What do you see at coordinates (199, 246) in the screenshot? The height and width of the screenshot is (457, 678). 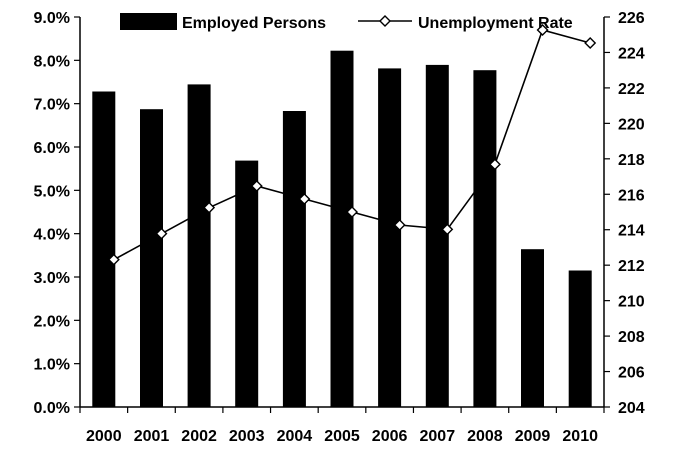 I see `bar-2002` at bounding box center [199, 246].